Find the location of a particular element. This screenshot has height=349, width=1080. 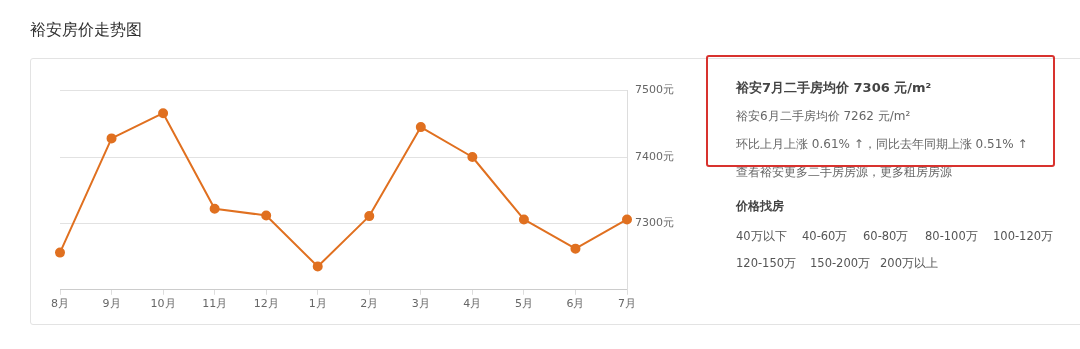

text: 150-200万 is located at coordinates (840, 263).